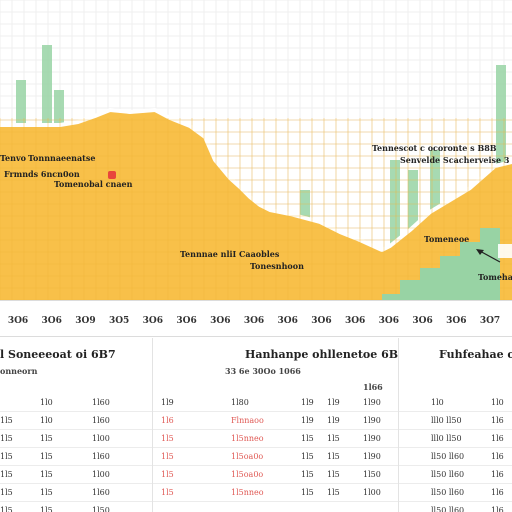  I want to click on top-bar, so click(395, 230).